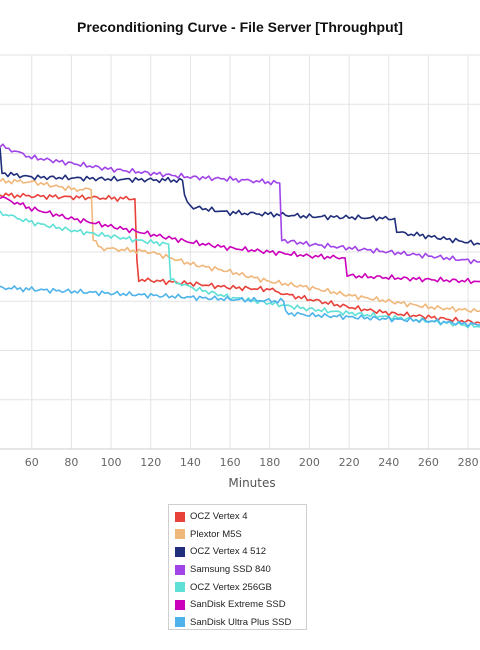 The width and height of the screenshot is (480, 650). I want to click on x-axis-title: Minutes, so click(251, 483).